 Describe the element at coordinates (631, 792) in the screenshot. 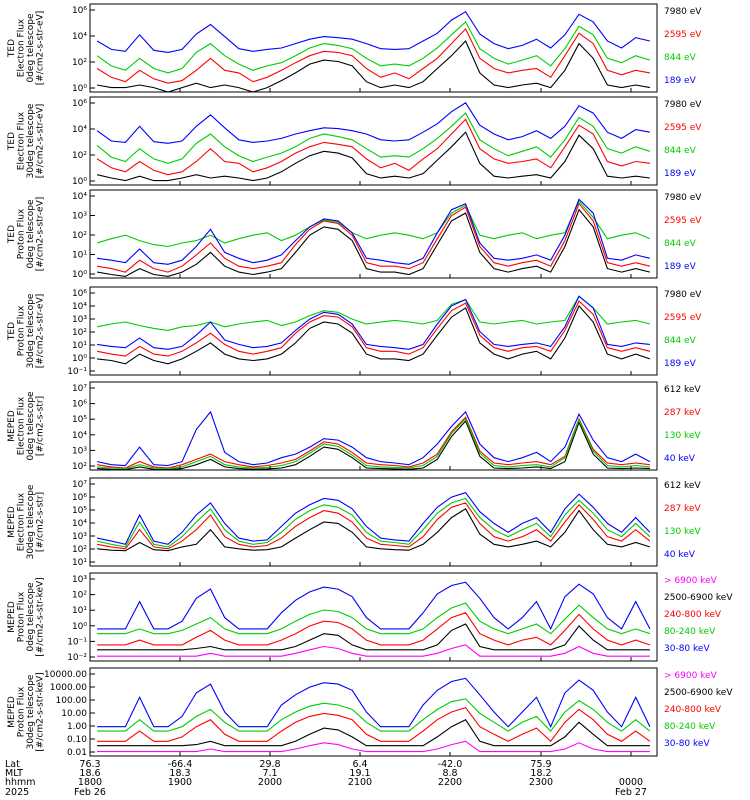

I see `date-value: Feb 27` at that location.